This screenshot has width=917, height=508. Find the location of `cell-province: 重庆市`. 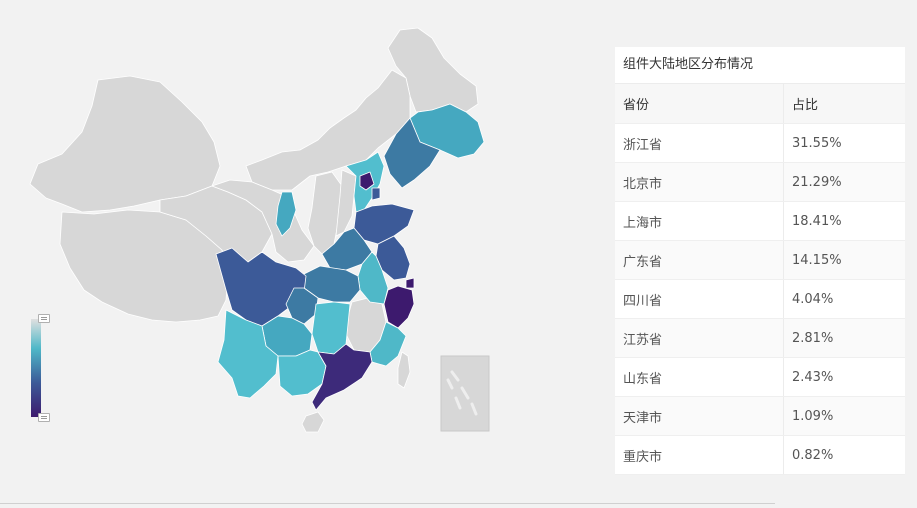

cell-province: 重庆市 is located at coordinates (699, 455).